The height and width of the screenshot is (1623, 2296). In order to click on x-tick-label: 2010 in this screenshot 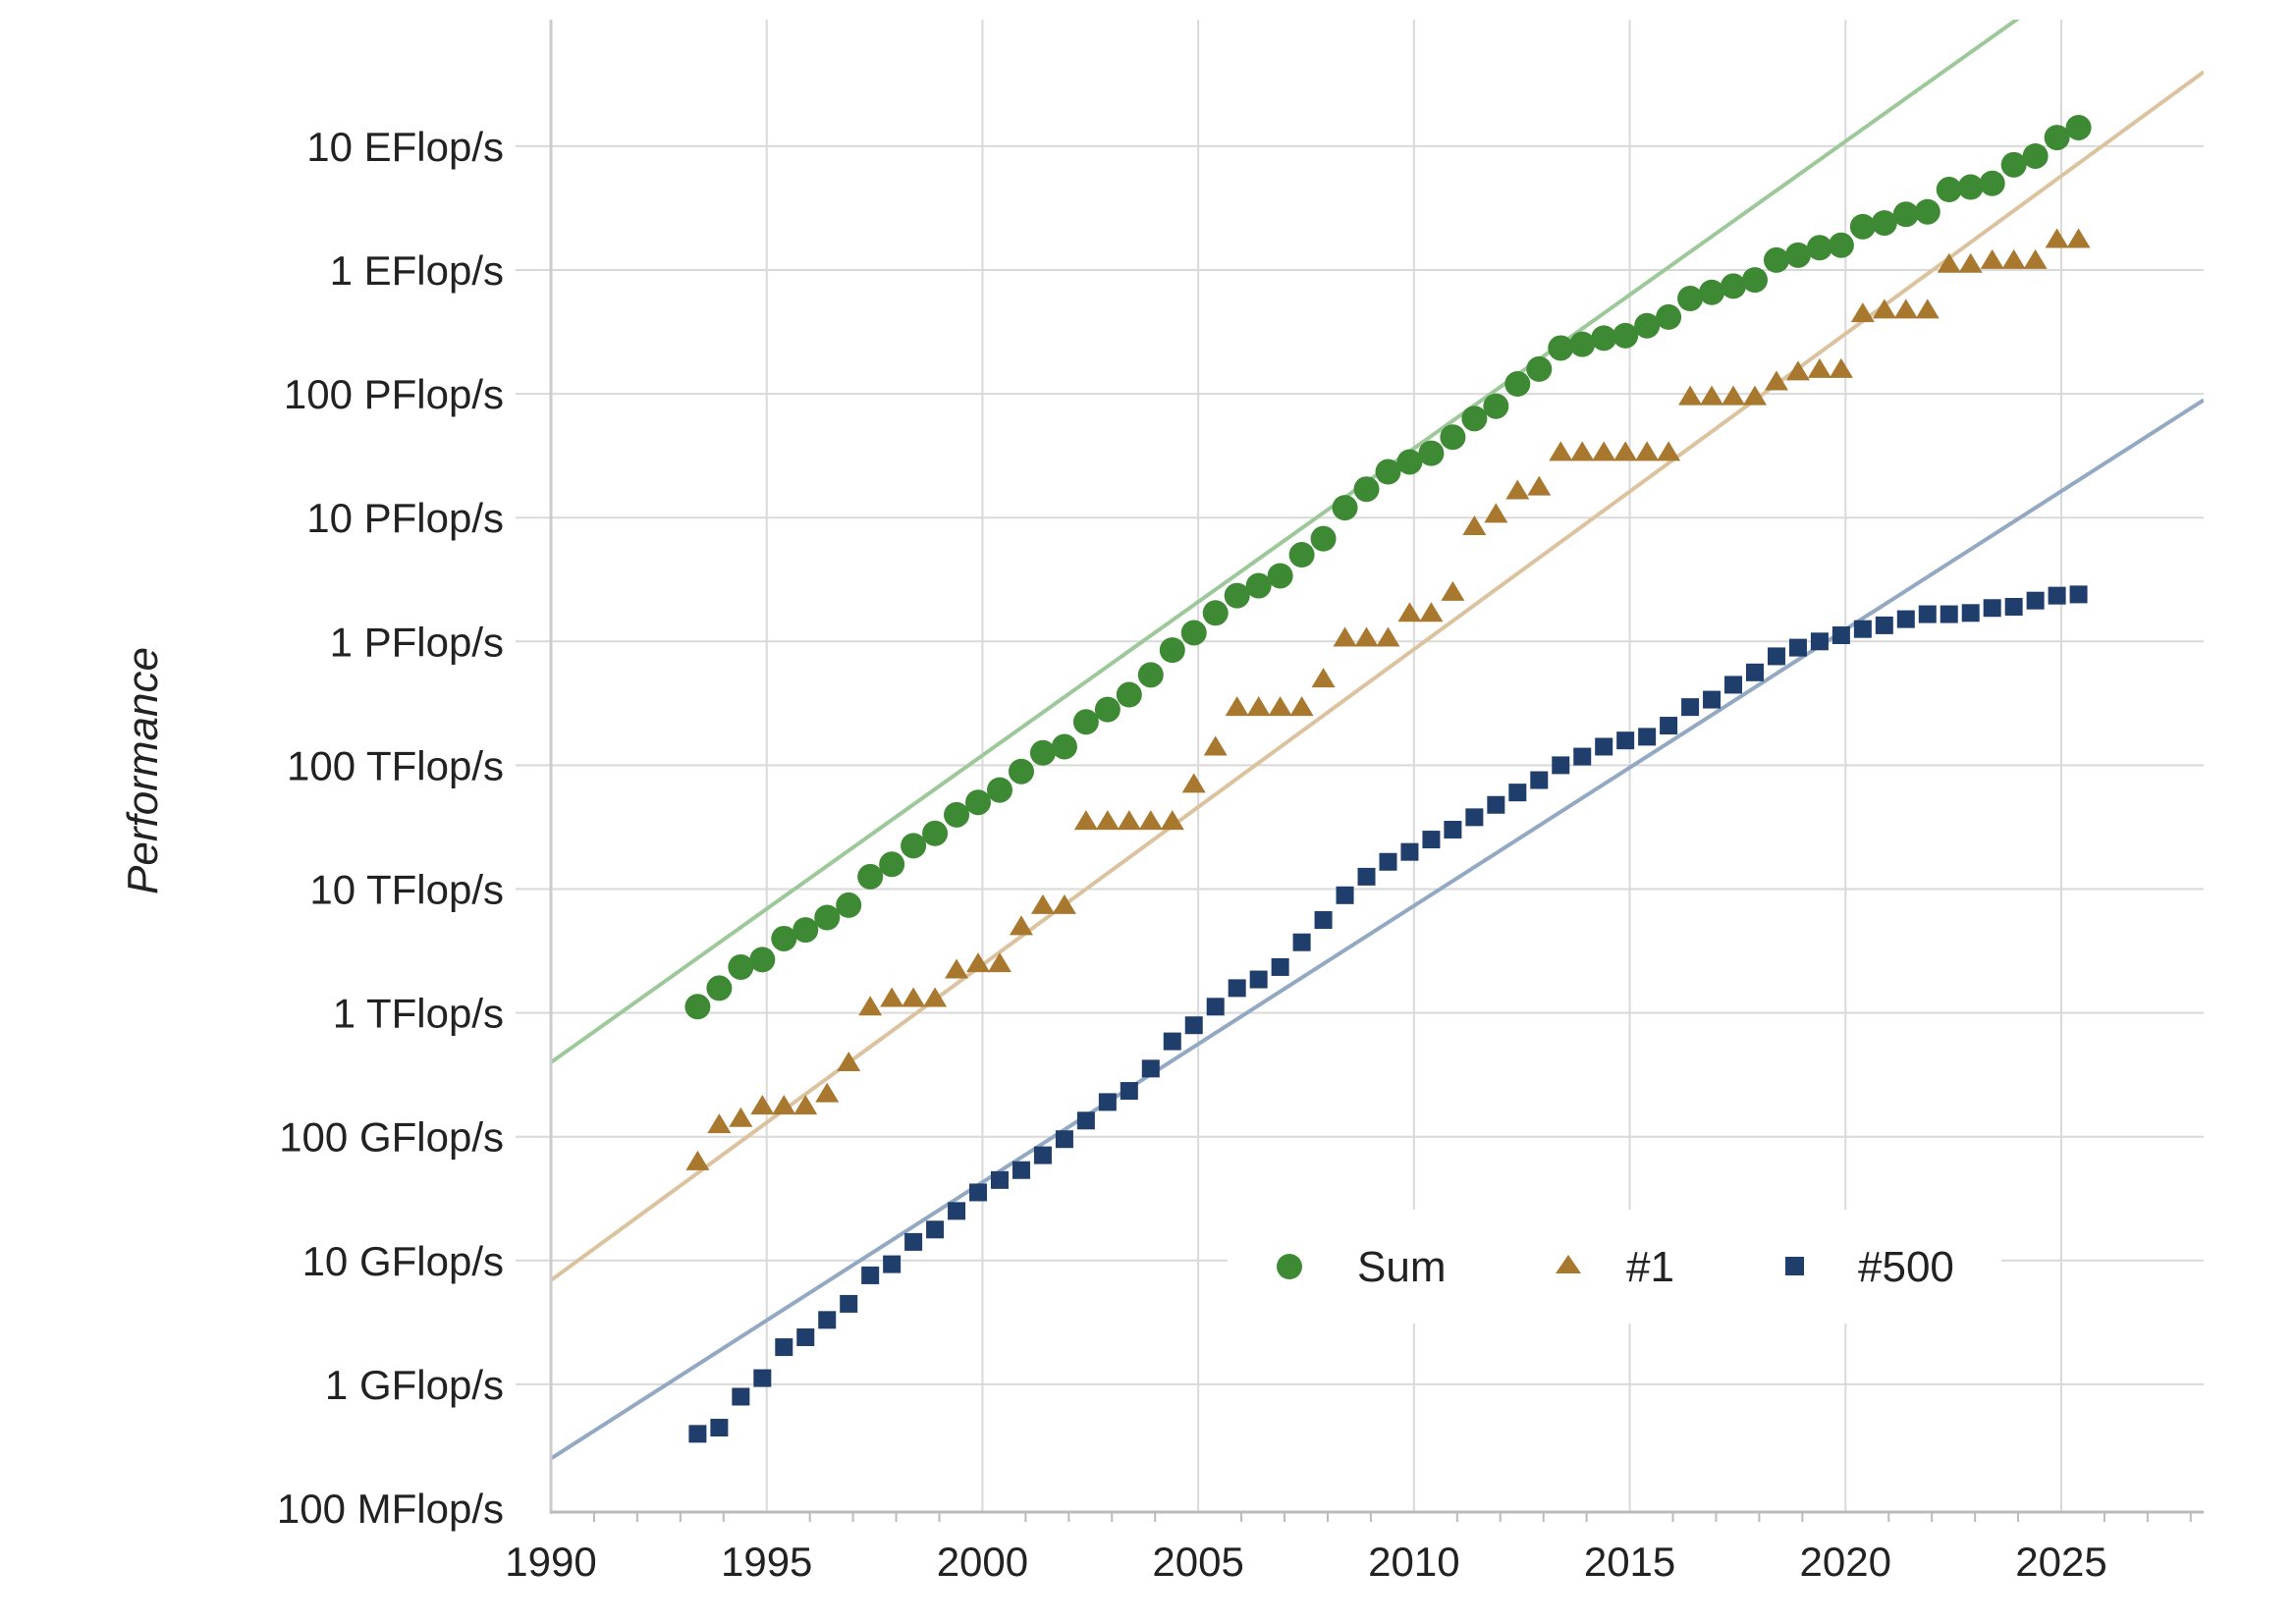, I will do `click(1413, 1562)`.